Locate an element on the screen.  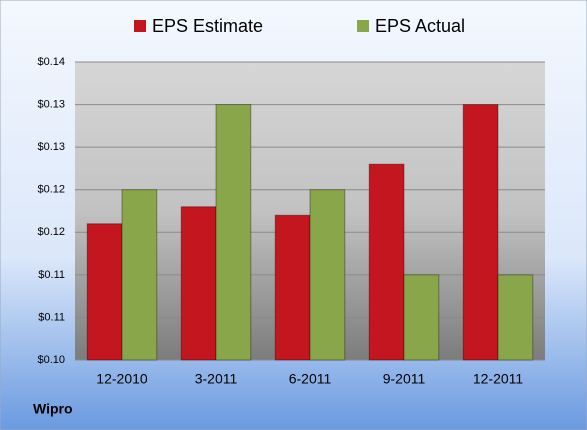
x-tick-label: 12-2010 is located at coordinates (122, 379).